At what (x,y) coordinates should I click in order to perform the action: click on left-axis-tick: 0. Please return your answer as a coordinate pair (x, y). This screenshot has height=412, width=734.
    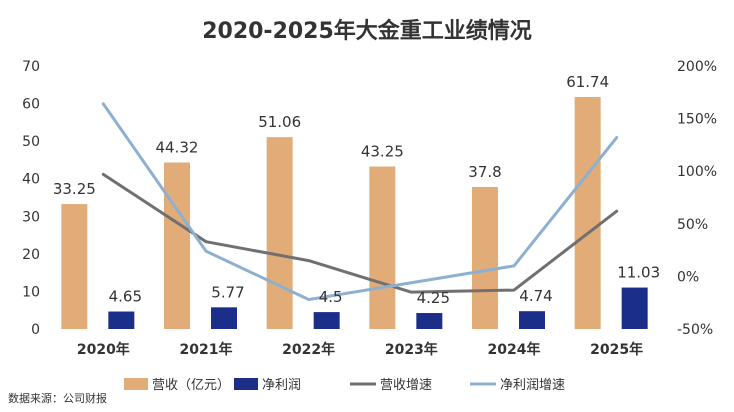
    Looking at the image, I should click on (35, 330).